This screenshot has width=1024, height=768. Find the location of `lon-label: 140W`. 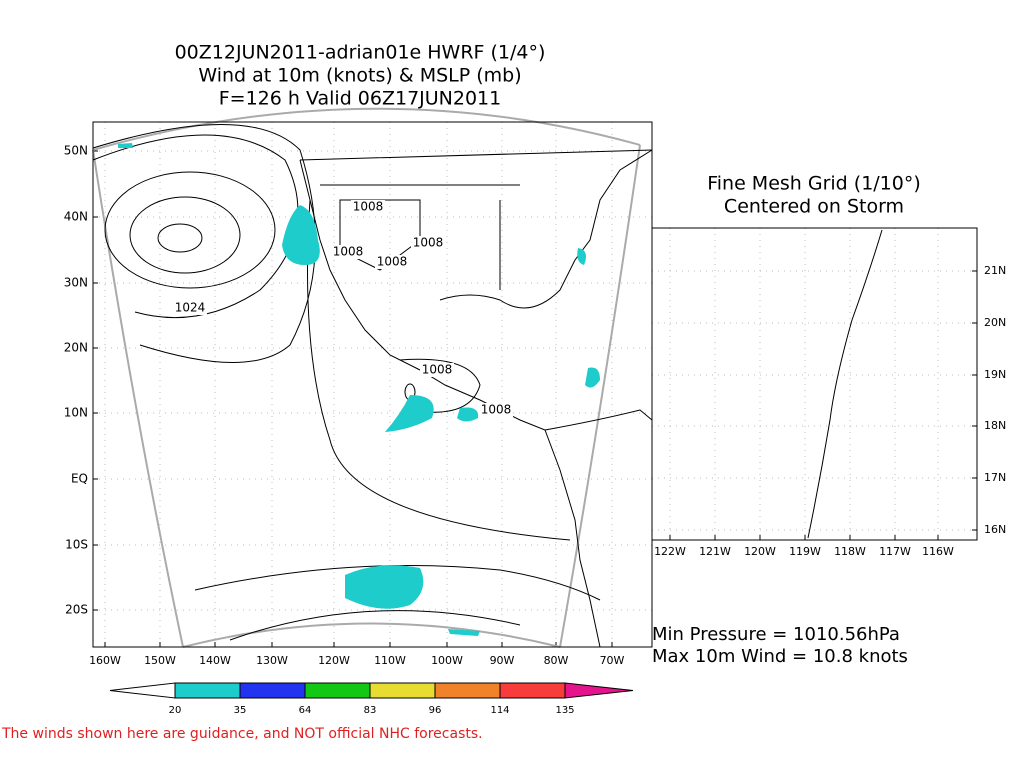

lon-label: 140W is located at coordinates (215, 660).